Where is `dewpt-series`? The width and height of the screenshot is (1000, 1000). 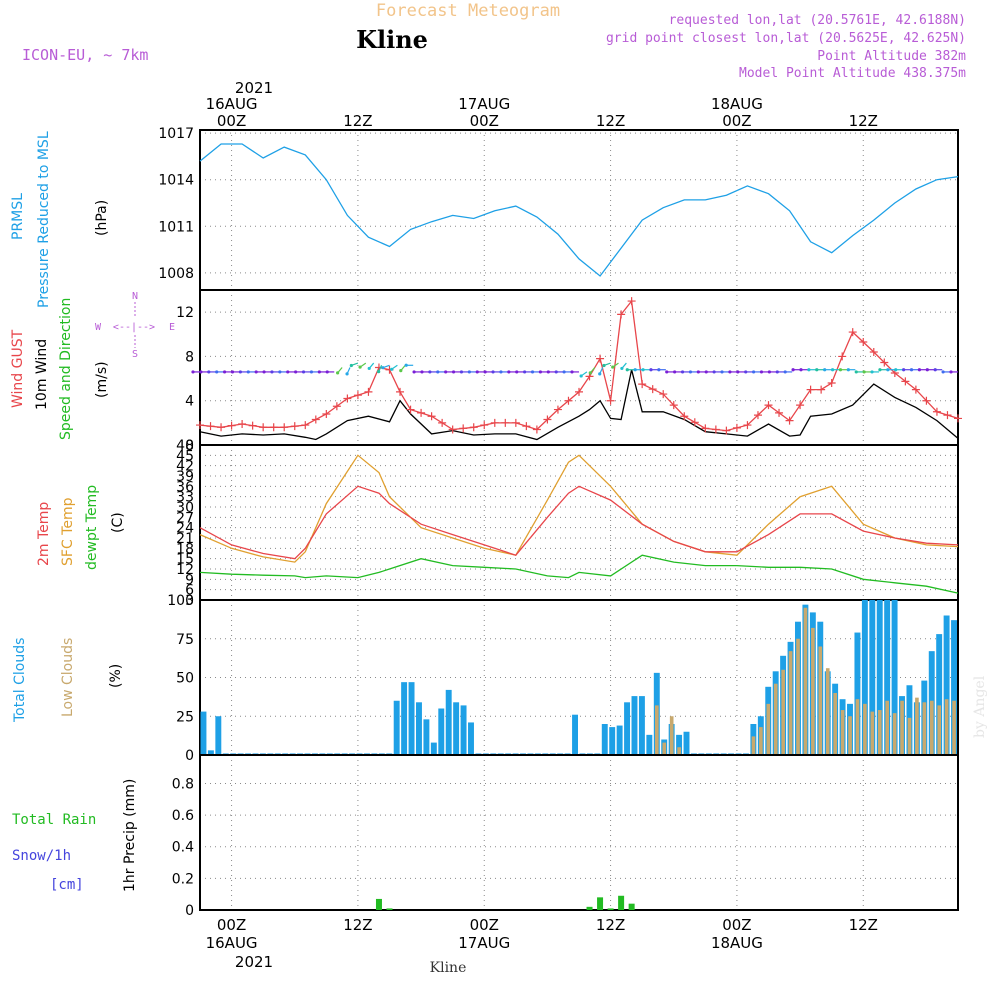 dewpt-series is located at coordinates (579, 574).